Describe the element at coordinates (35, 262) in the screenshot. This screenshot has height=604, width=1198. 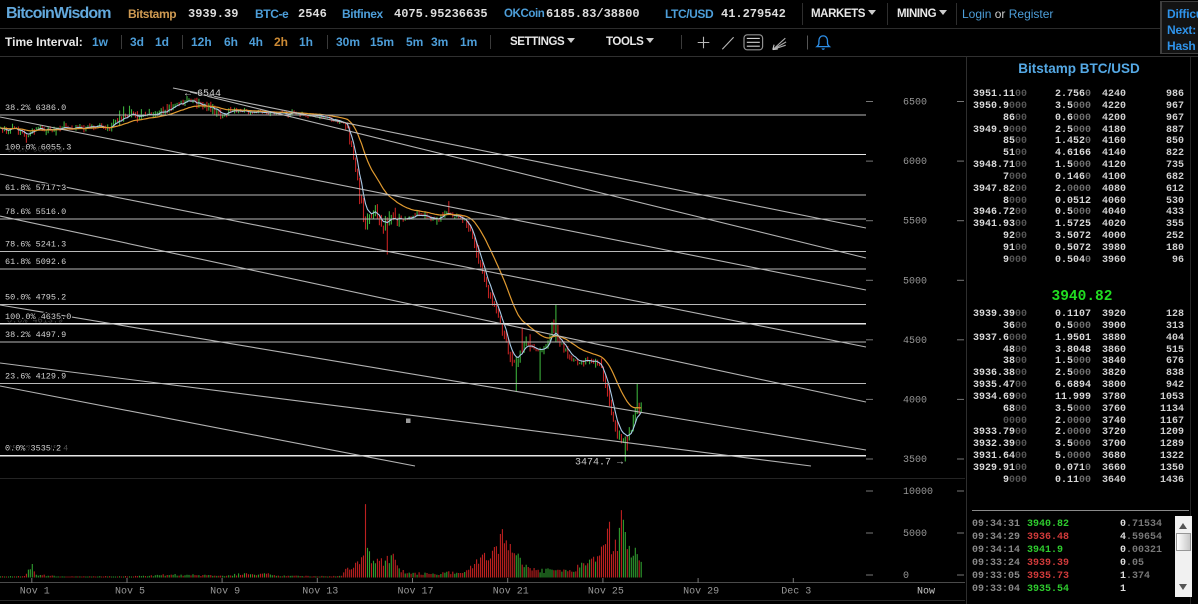
I see `svg-text: 61.8% 5092.6` at that location.